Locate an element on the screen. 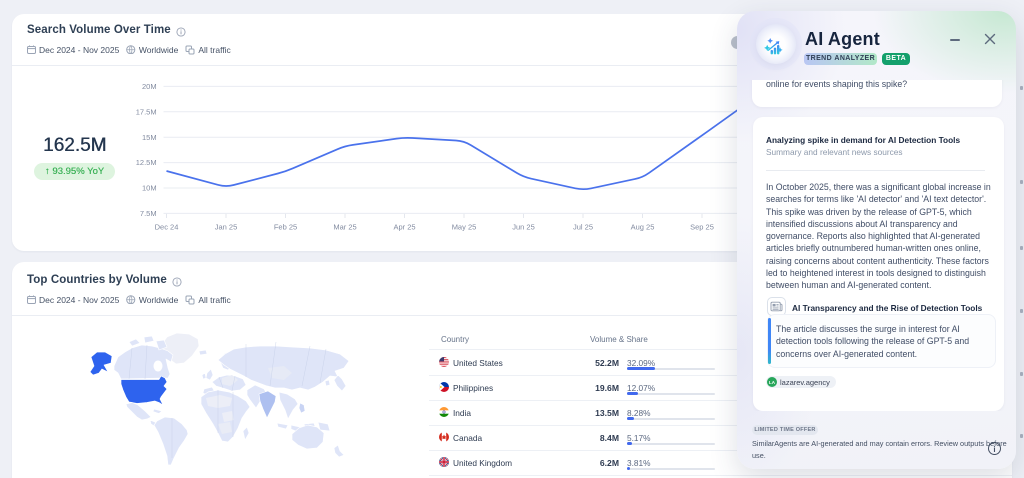  svg-text: Feb 25 is located at coordinates (285, 227).